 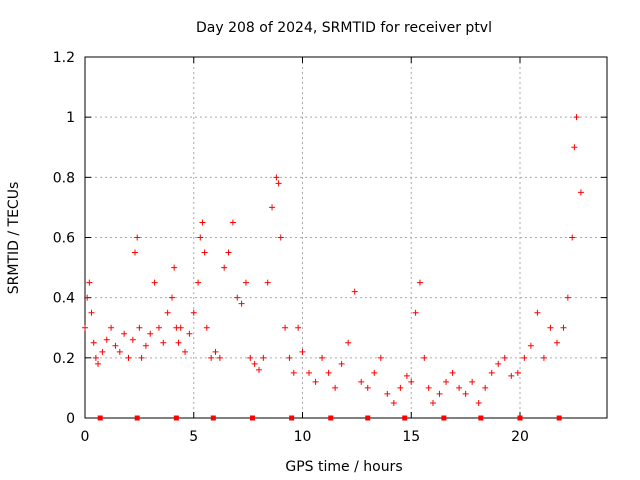 What do you see at coordinates (520, 437) in the screenshot?
I see `x-tick-label: 20` at bounding box center [520, 437].